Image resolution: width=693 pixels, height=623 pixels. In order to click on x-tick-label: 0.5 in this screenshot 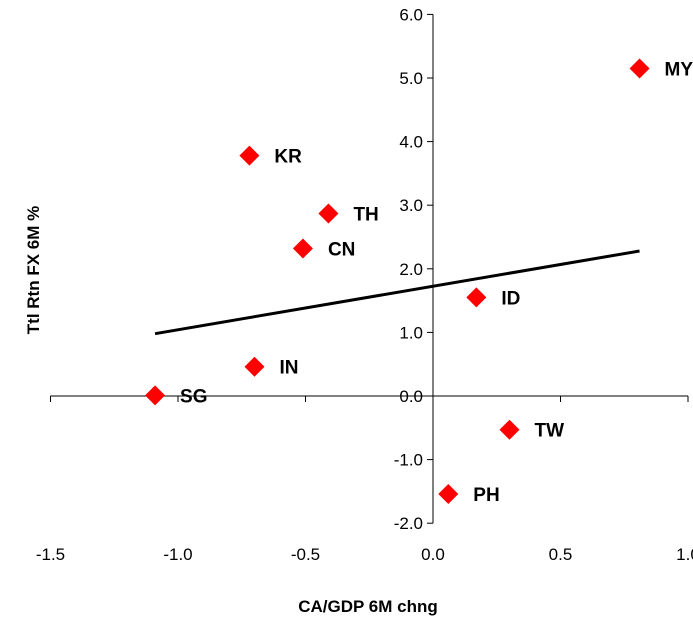, I will do `click(561, 554)`.